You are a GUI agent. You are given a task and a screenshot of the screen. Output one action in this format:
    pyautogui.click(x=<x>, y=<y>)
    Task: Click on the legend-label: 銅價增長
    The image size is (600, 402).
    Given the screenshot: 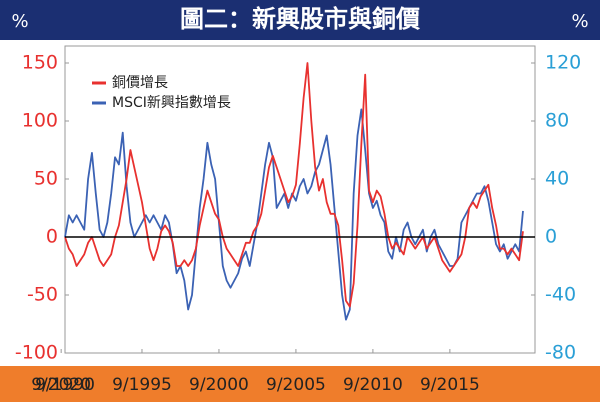 What is the action you would take?
    pyautogui.click(x=140, y=82)
    